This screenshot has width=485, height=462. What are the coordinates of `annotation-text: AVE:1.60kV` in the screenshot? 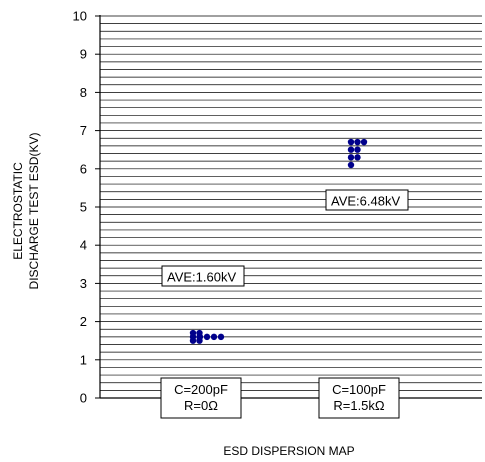 It's located at (201, 277).